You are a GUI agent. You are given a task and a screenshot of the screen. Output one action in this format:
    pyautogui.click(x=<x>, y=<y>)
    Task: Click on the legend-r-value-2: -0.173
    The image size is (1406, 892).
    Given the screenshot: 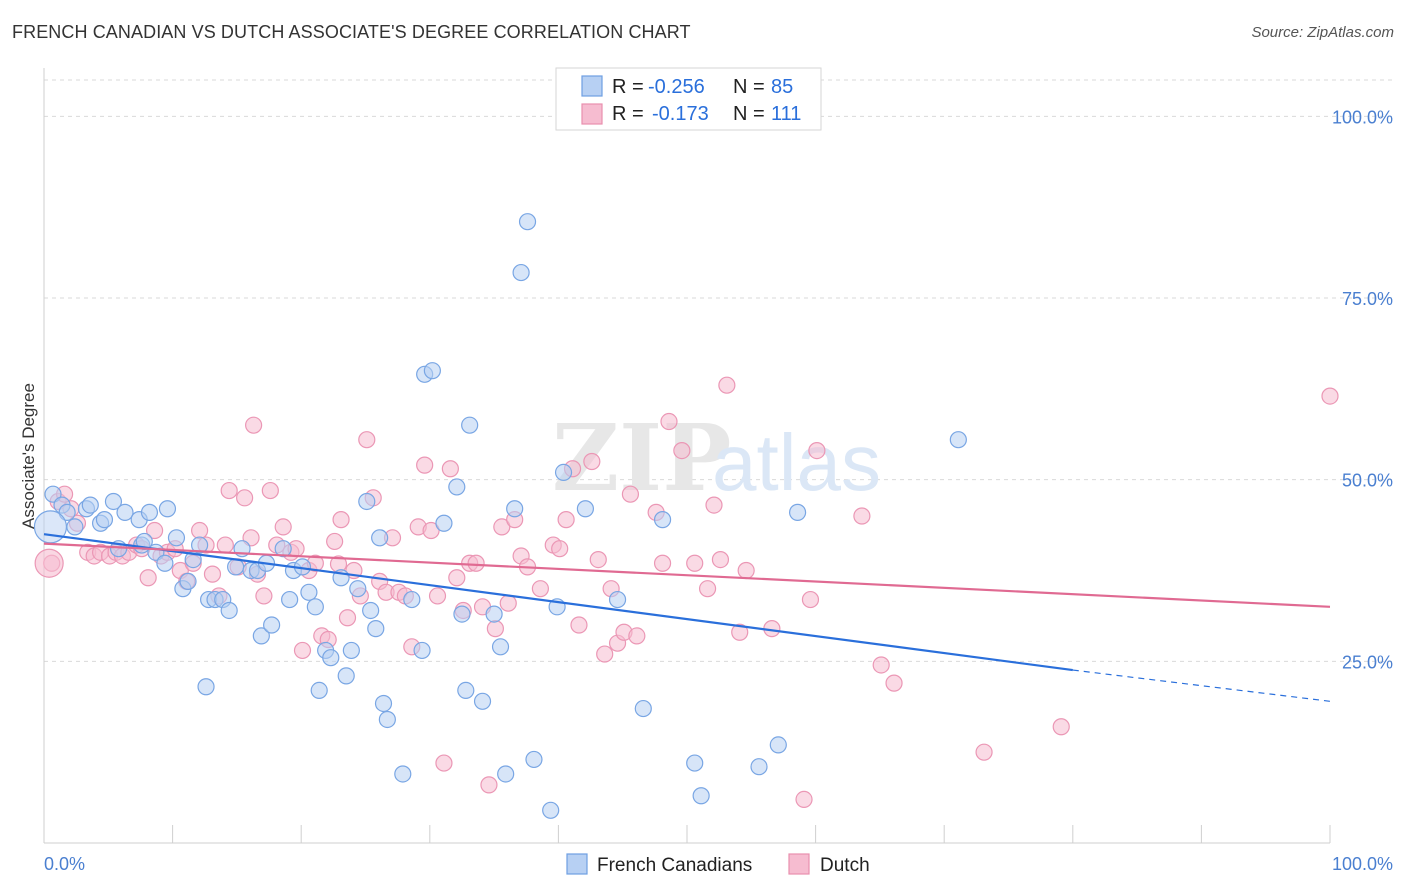 What is the action you would take?
    pyautogui.click(x=680, y=114)
    